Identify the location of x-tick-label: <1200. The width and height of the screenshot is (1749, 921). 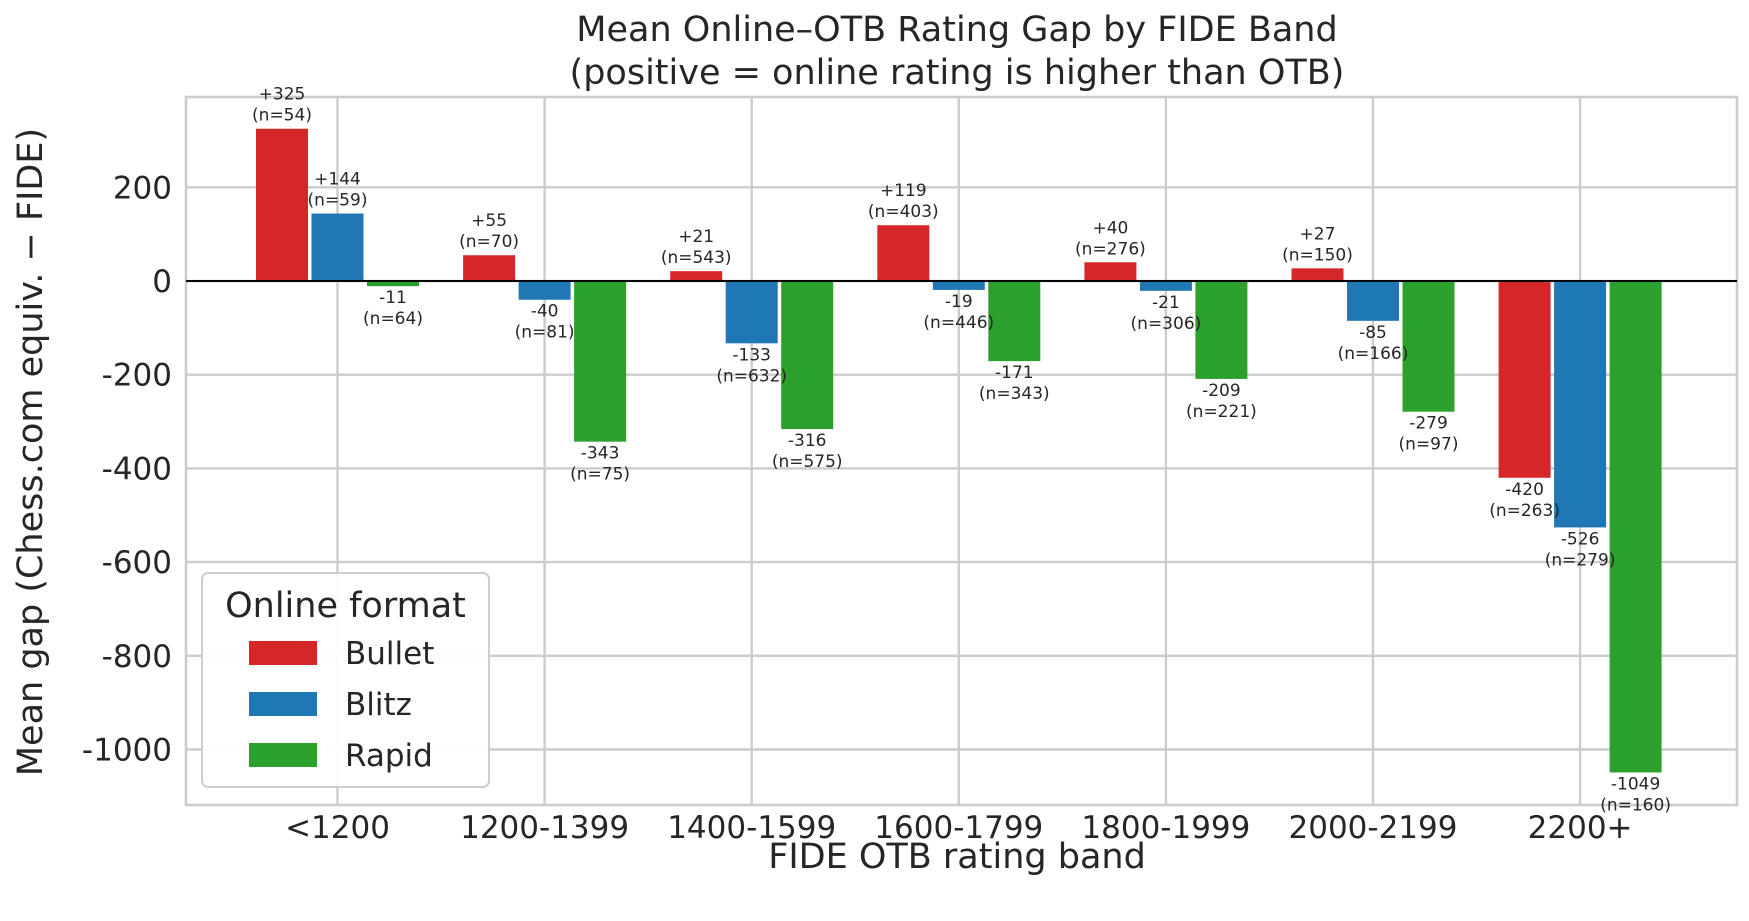
(337, 828).